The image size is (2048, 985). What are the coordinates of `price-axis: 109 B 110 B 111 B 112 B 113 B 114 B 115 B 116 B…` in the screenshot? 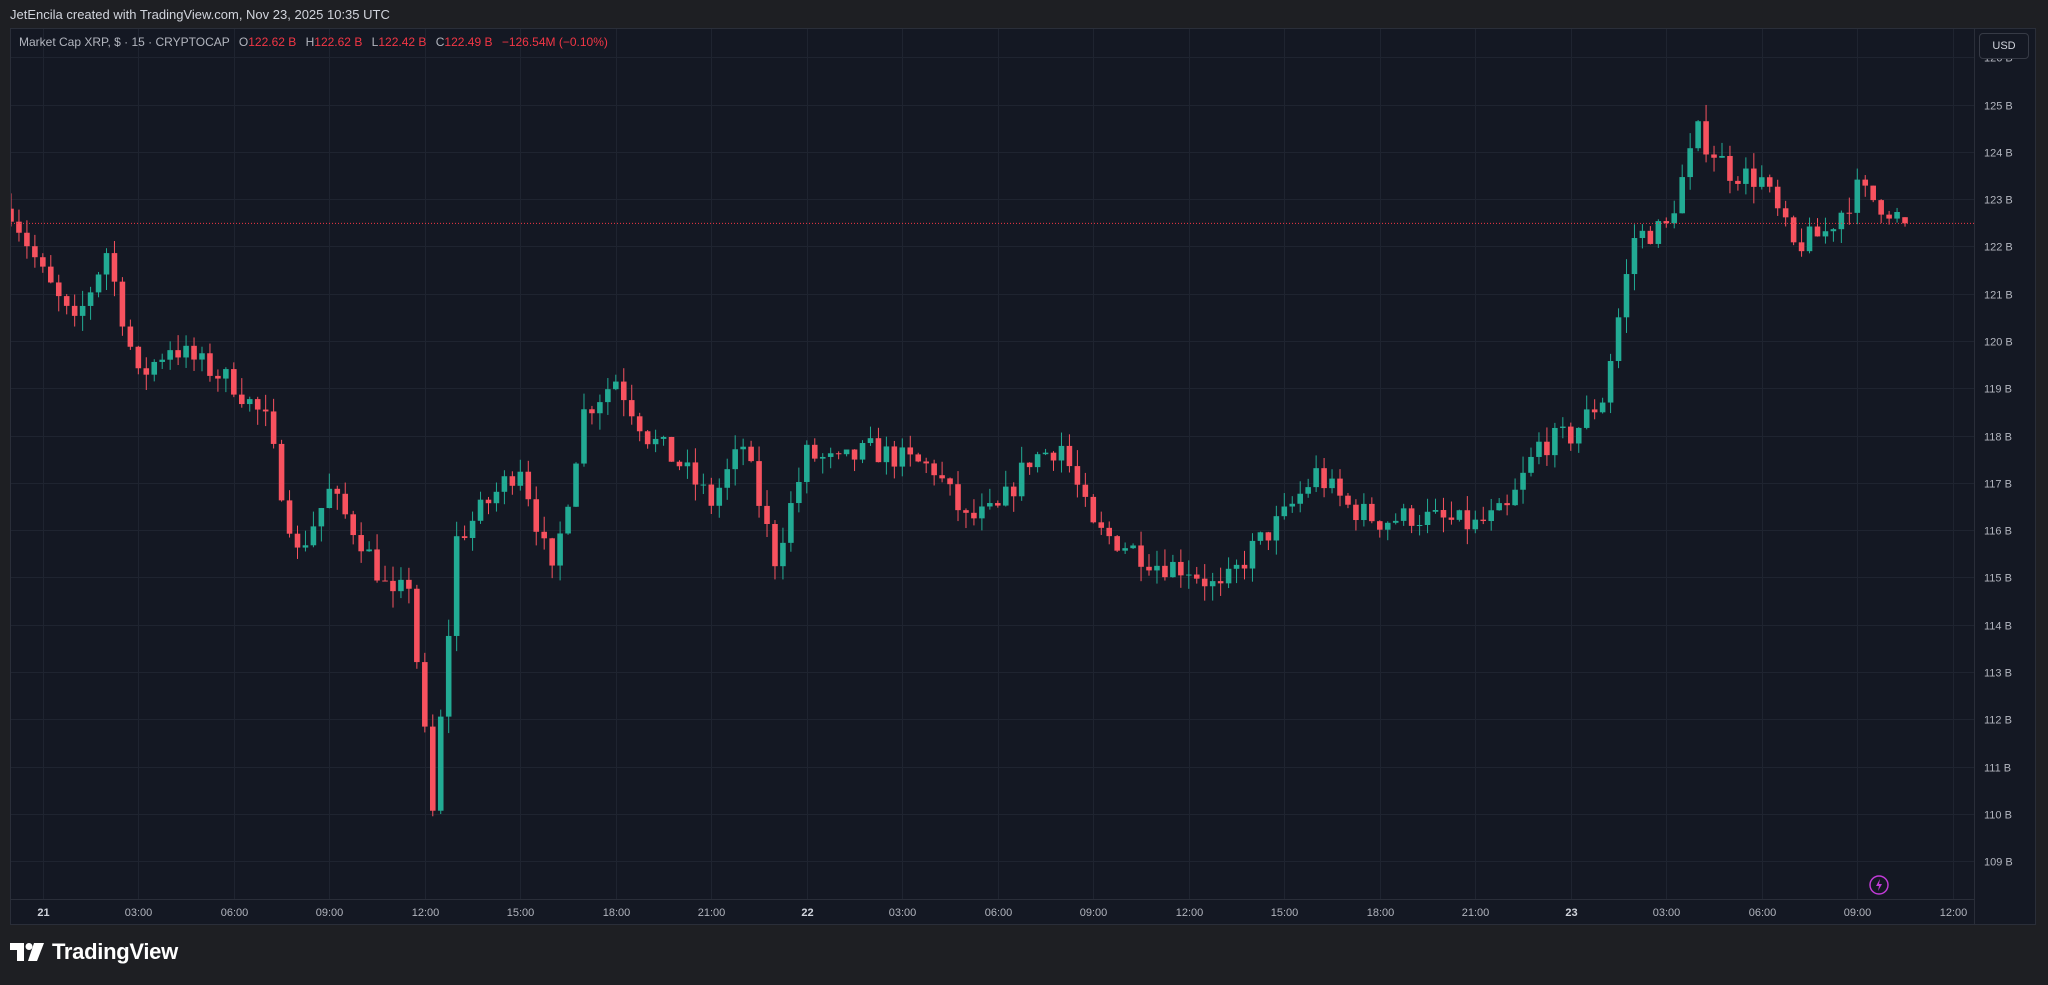 It's located at (2005, 477).